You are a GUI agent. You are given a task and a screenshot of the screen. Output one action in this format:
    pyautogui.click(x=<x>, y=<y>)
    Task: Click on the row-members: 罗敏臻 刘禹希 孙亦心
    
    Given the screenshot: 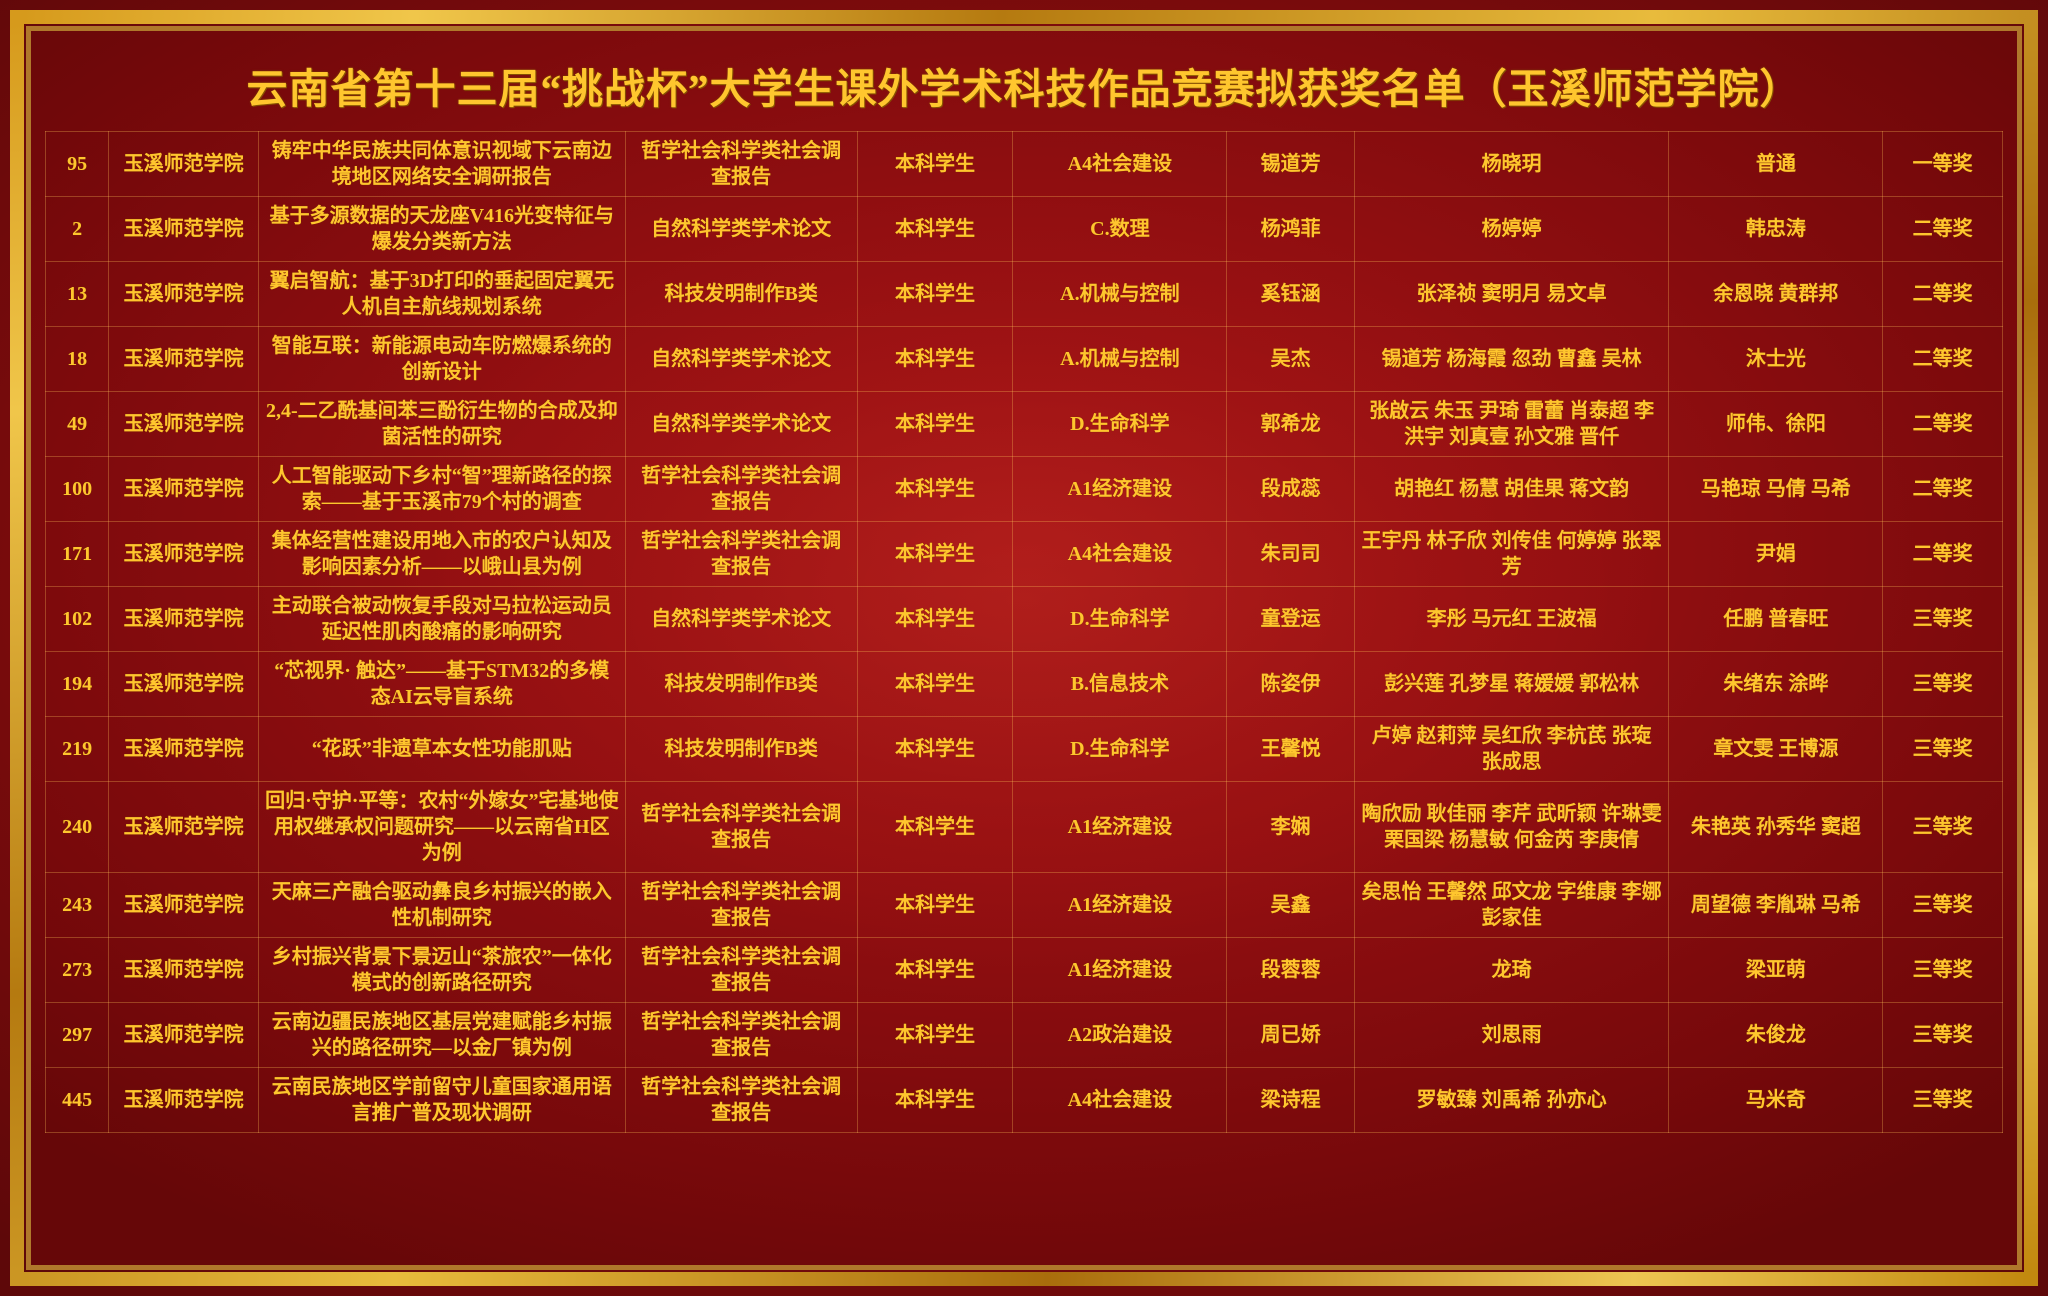 What is the action you would take?
    pyautogui.click(x=1511, y=1100)
    